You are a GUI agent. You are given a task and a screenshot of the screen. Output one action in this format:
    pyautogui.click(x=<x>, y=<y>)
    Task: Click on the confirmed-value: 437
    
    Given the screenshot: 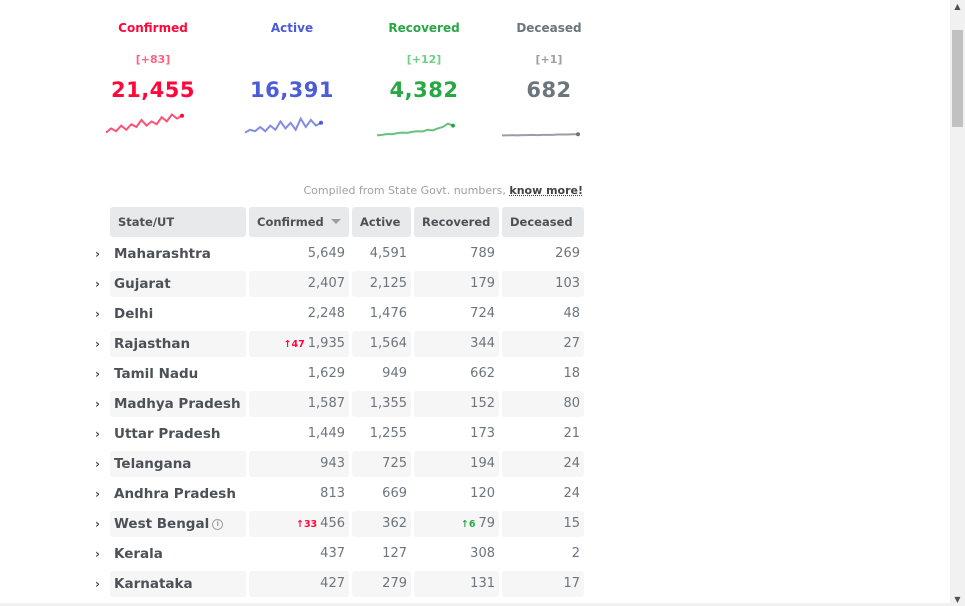 What is the action you would take?
    pyautogui.click(x=332, y=553)
    